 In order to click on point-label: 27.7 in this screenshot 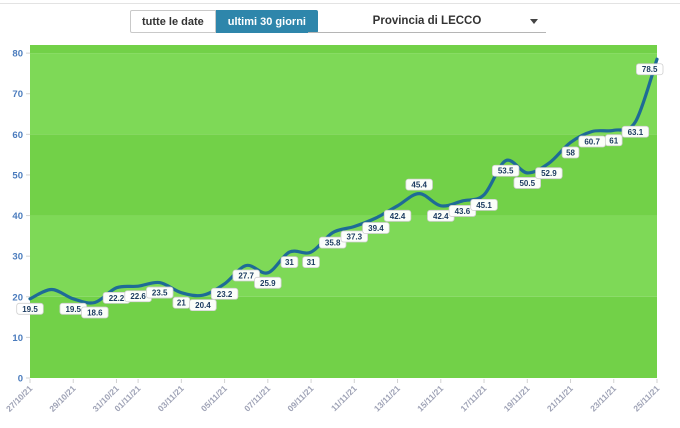, I will do `click(246, 276)`.